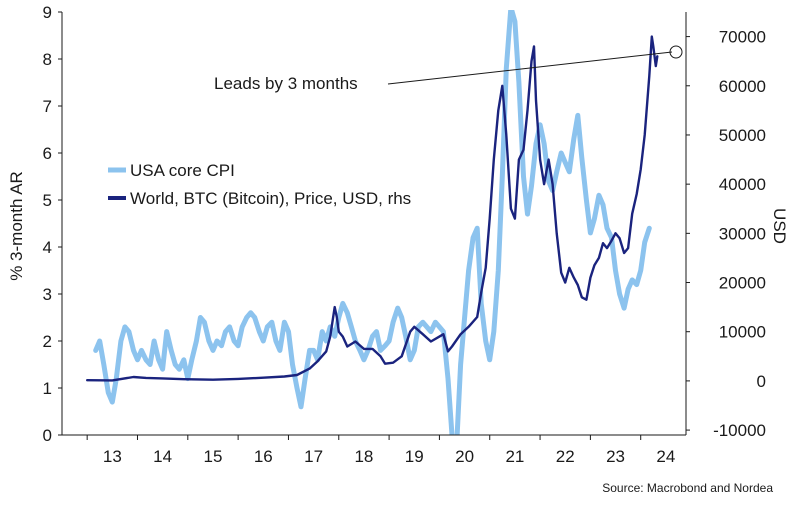 The image size is (801, 510). I want to click on right-tick-label: -10000, so click(739, 430).